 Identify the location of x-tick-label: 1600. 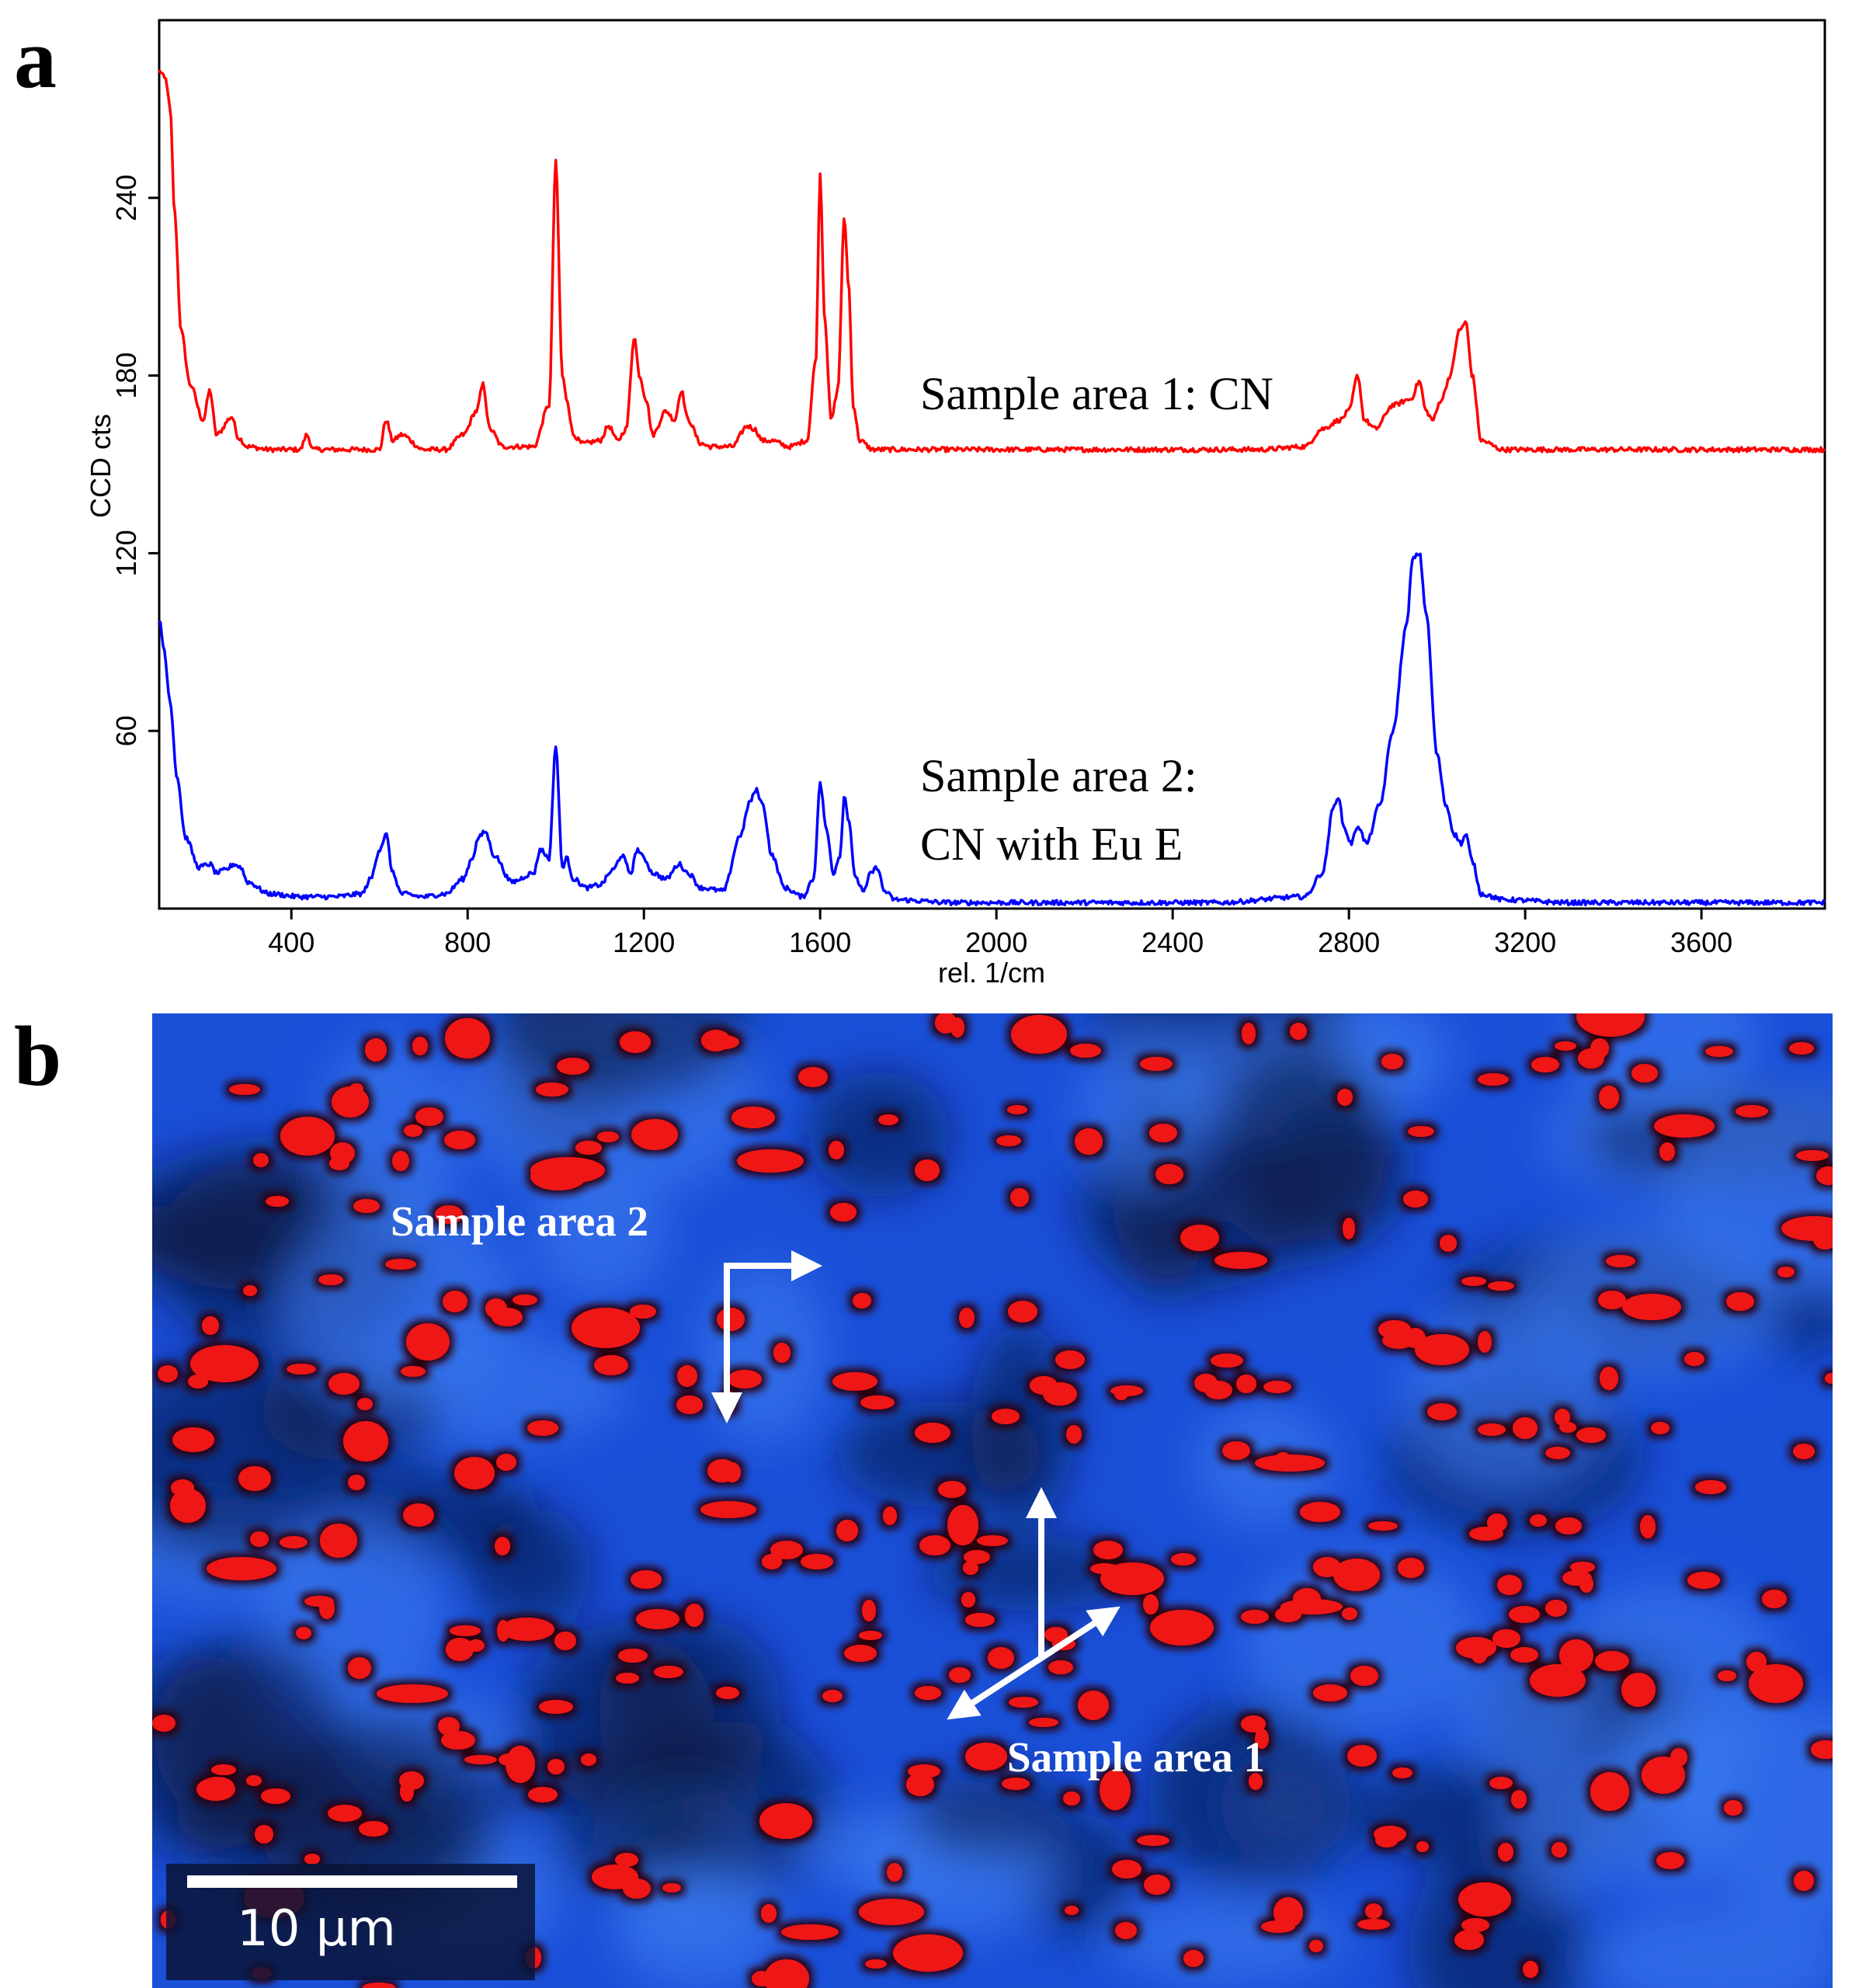
(820, 942).